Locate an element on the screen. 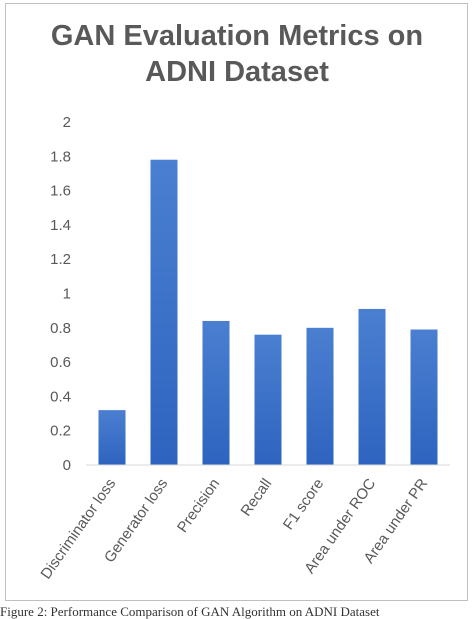 The height and width of the screenshot is (619, 474). y-tick-label: 0.2 is located at coordinates (60, 431).